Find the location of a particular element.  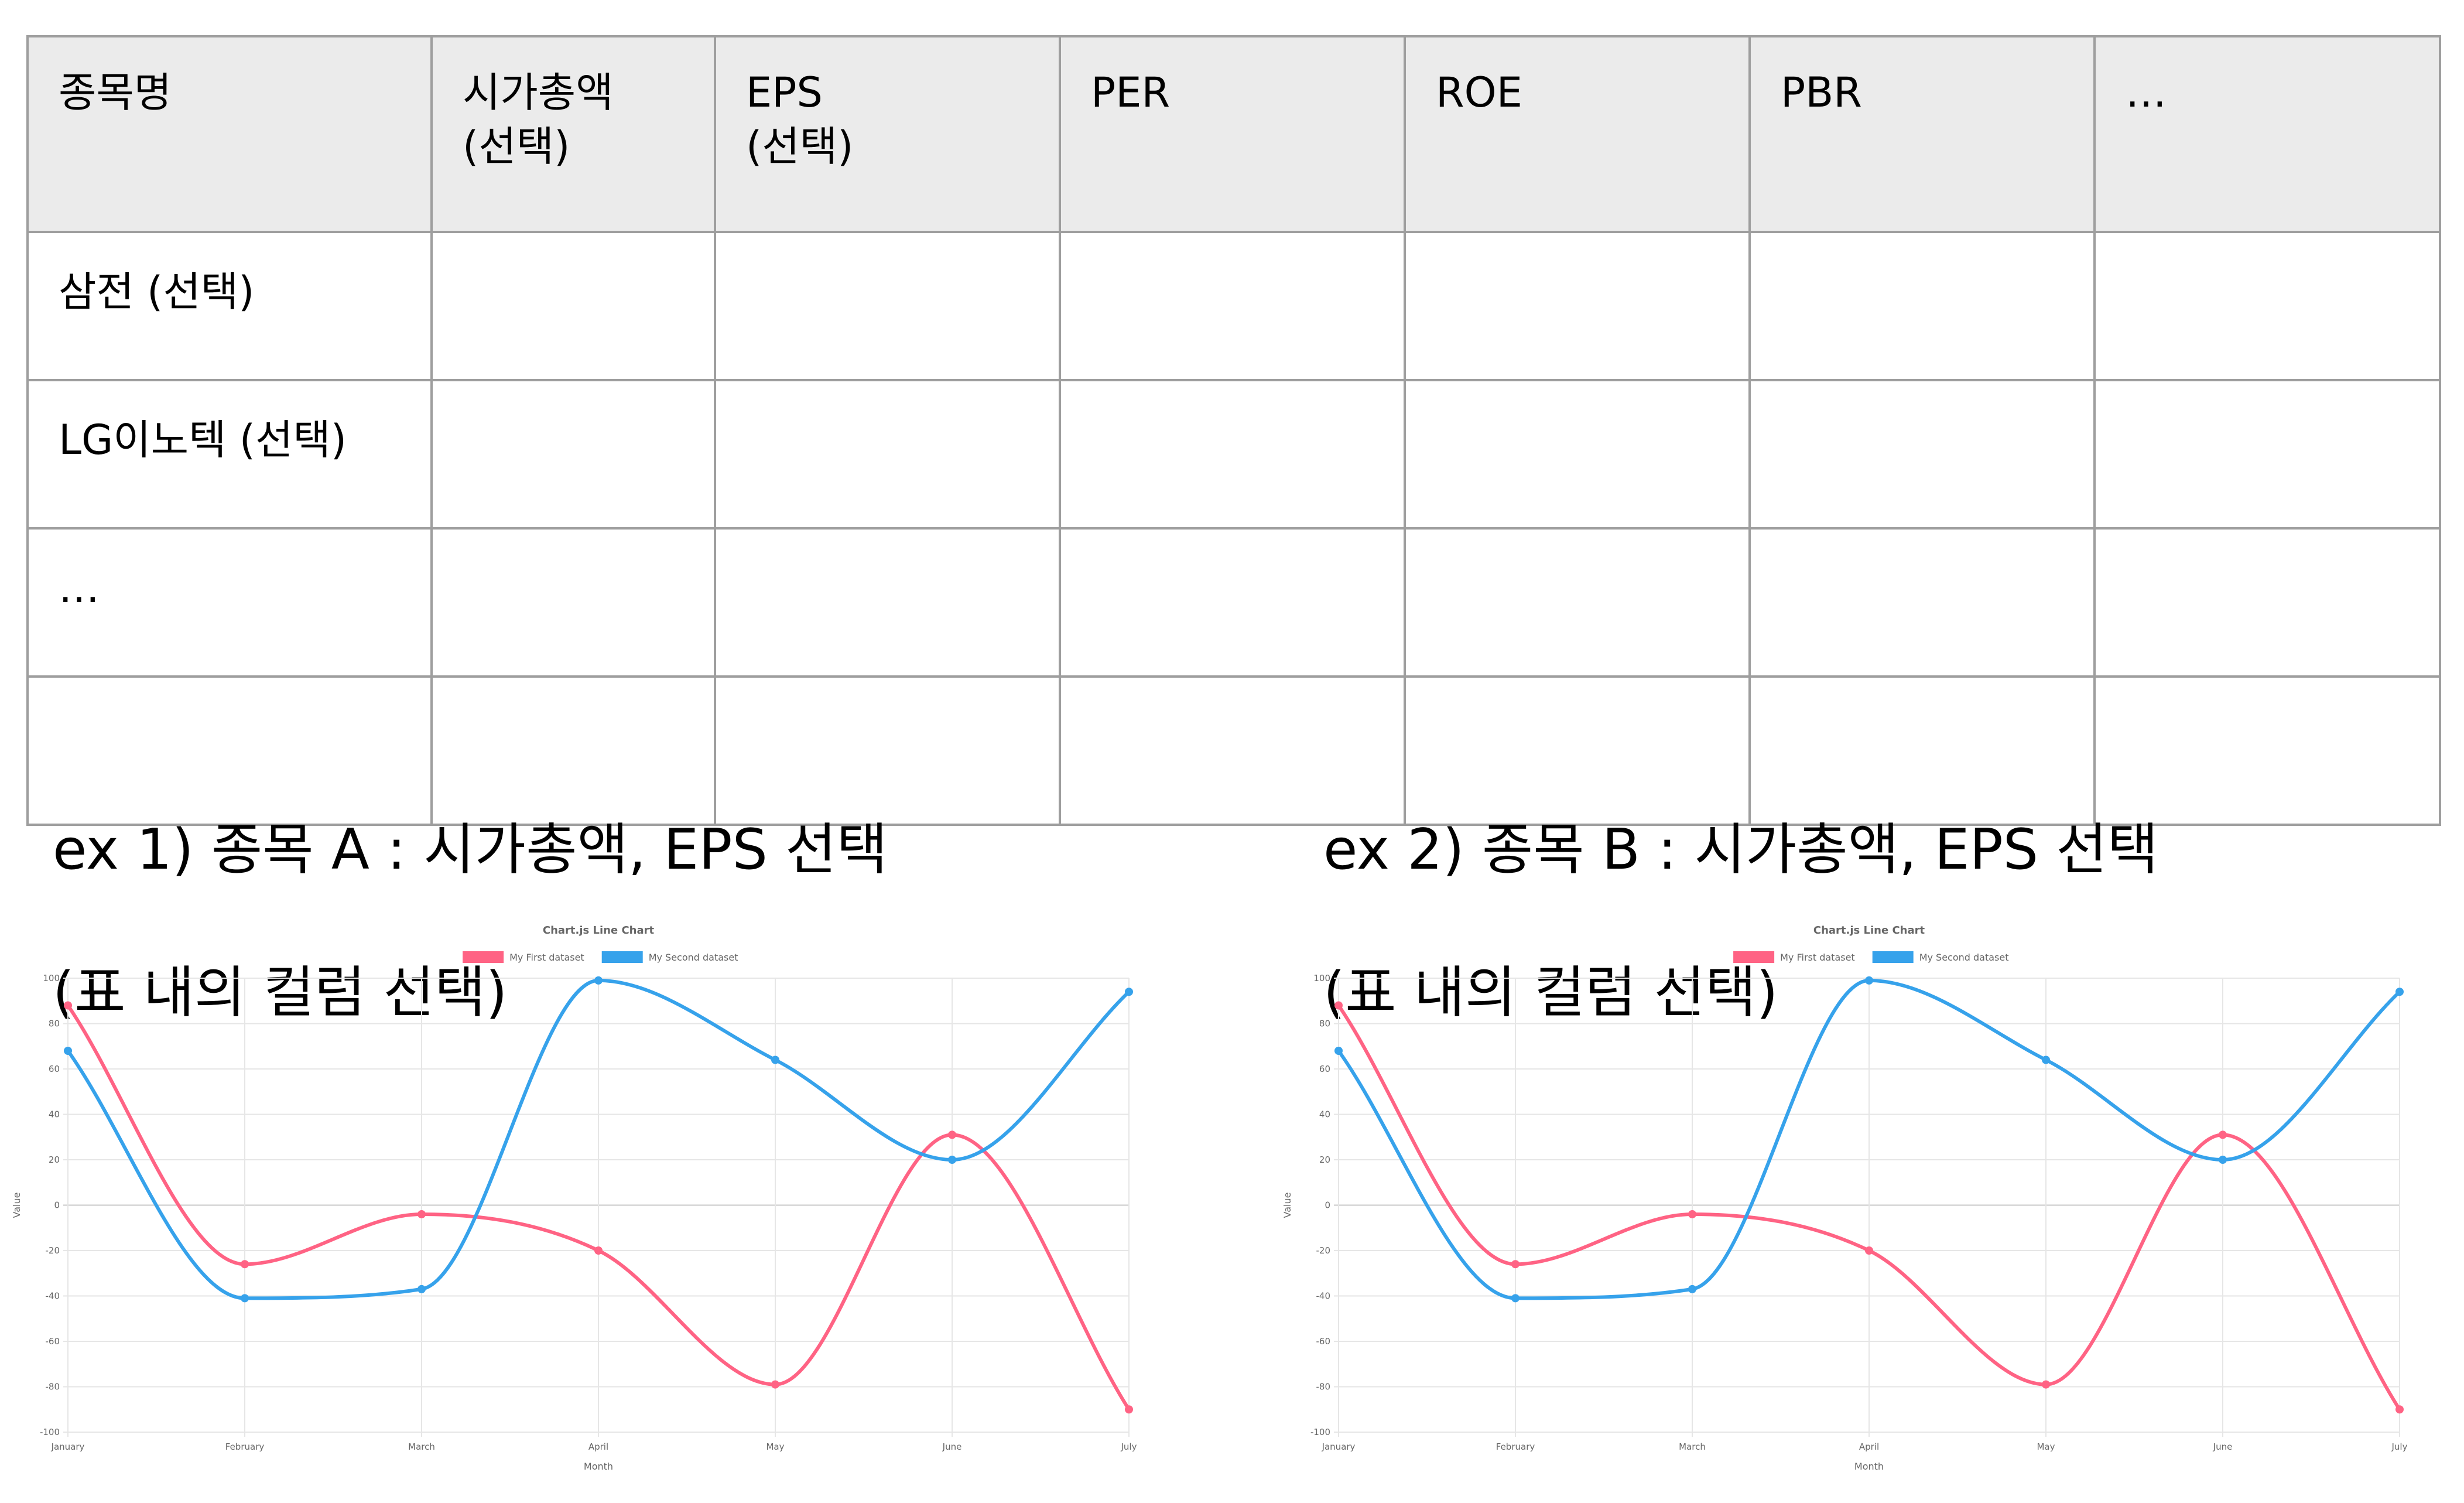

caption-line: ex 2) 종목 B : 시가총액, EPS 선택 is located at coordinates (1741, 850).